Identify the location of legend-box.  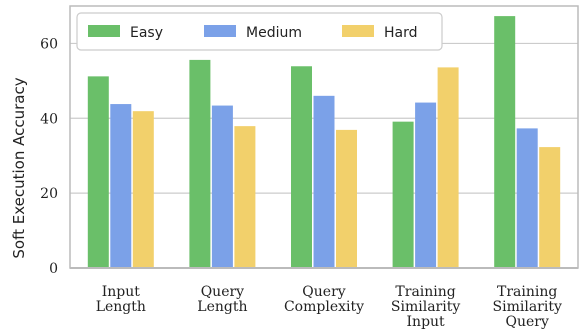
(259, 31).